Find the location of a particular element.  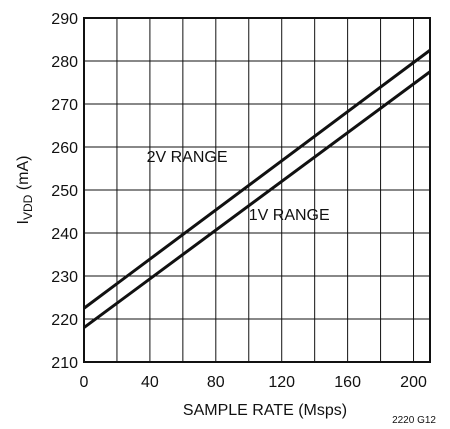

x-tick-label: 200 is located at coordinates (413, 382).